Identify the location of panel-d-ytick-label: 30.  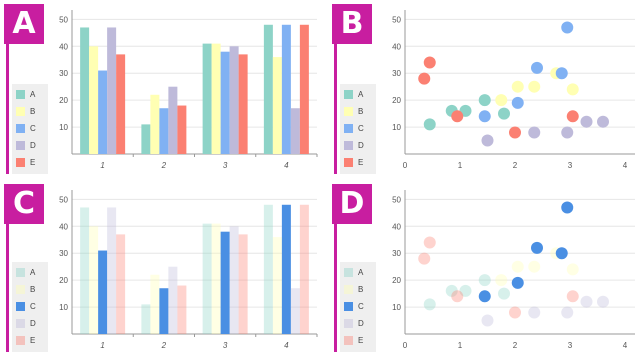
(396, 253).